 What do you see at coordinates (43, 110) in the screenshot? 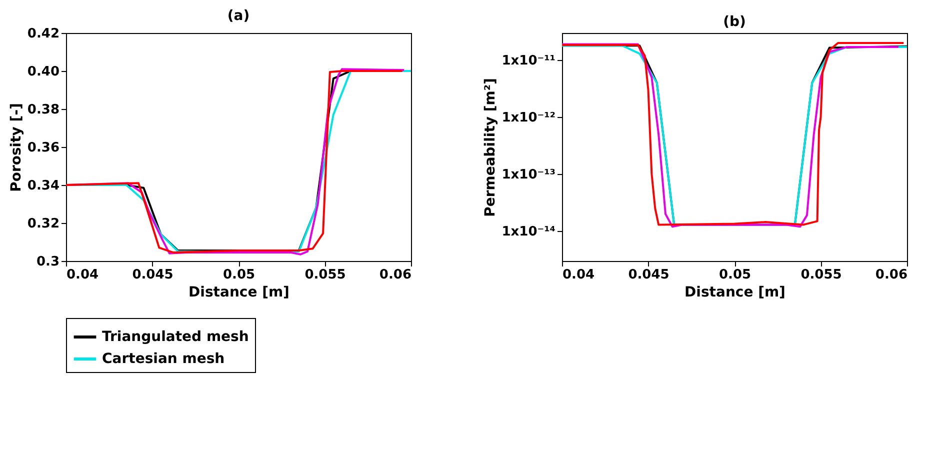
I see `y-tick-label: 0.38` at bounding box center [43, 110].